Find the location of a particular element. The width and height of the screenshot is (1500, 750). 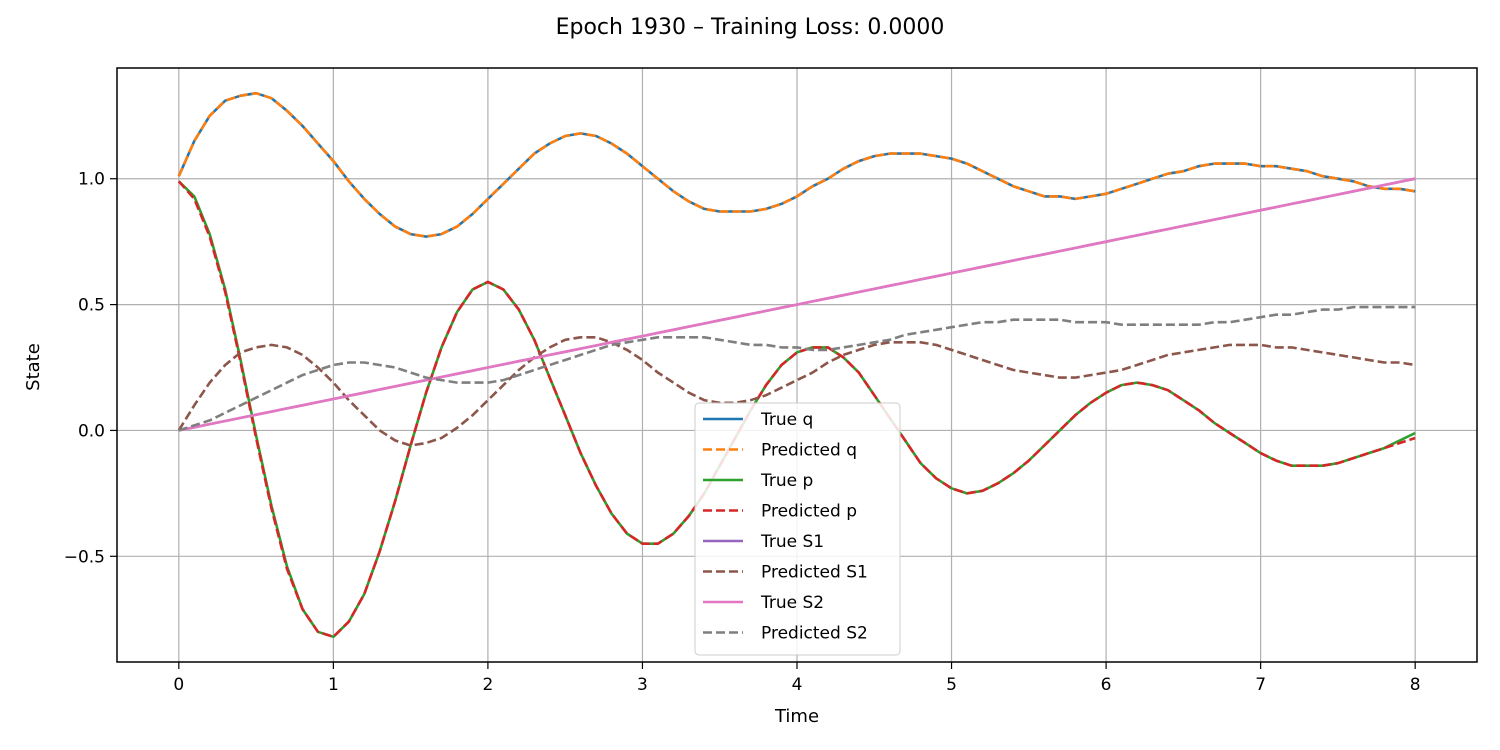

x-tick-label: 2 is located at coordinates (487, 685).